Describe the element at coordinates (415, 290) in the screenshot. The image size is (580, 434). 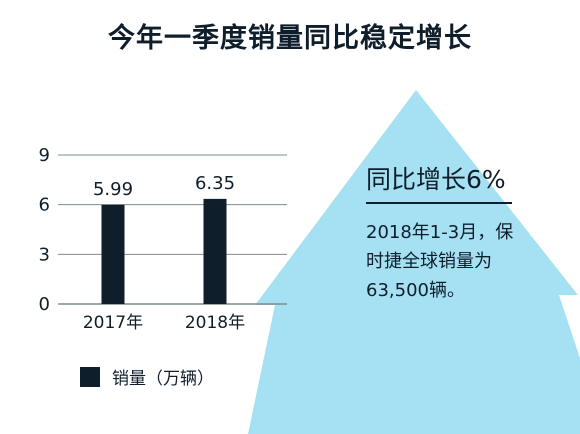
I see `callout-line: 63,500辆。` at that location.